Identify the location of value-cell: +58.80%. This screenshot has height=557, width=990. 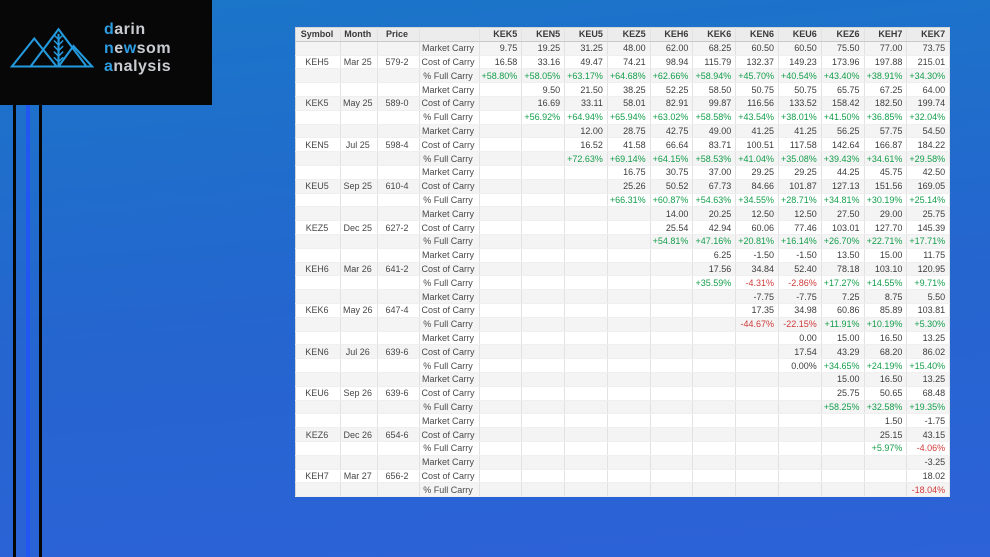
(501, 76).